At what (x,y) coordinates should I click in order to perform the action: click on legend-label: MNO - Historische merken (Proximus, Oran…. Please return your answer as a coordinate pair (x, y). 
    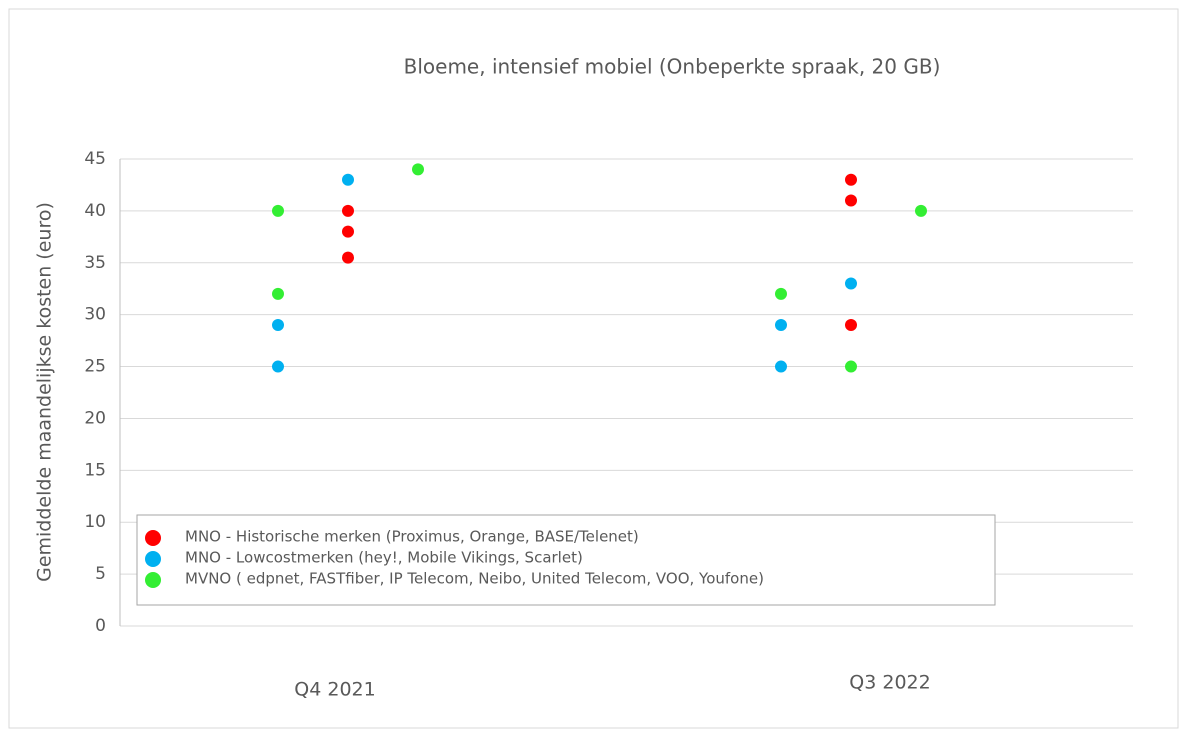
    Looking at the image, I should click on (412, 537).